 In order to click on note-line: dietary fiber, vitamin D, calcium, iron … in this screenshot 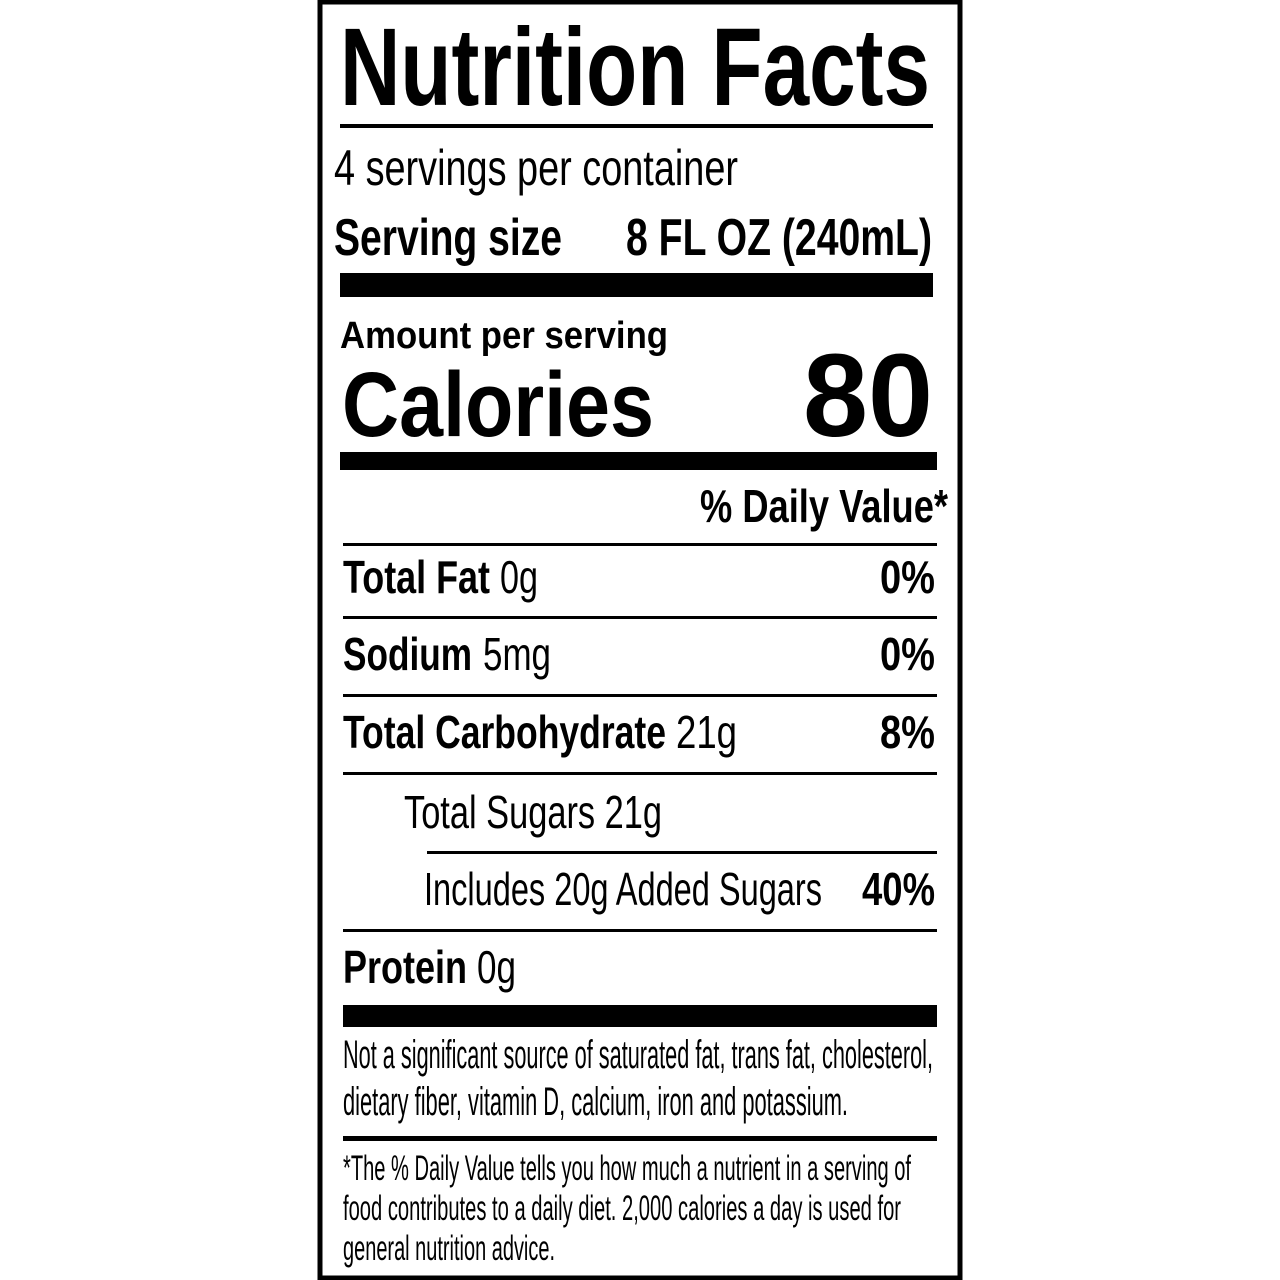, I will do `click(595, 1102)`.